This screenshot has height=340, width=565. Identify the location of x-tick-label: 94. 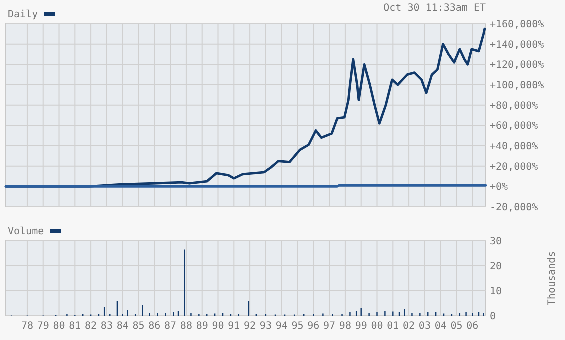
(282, 326).